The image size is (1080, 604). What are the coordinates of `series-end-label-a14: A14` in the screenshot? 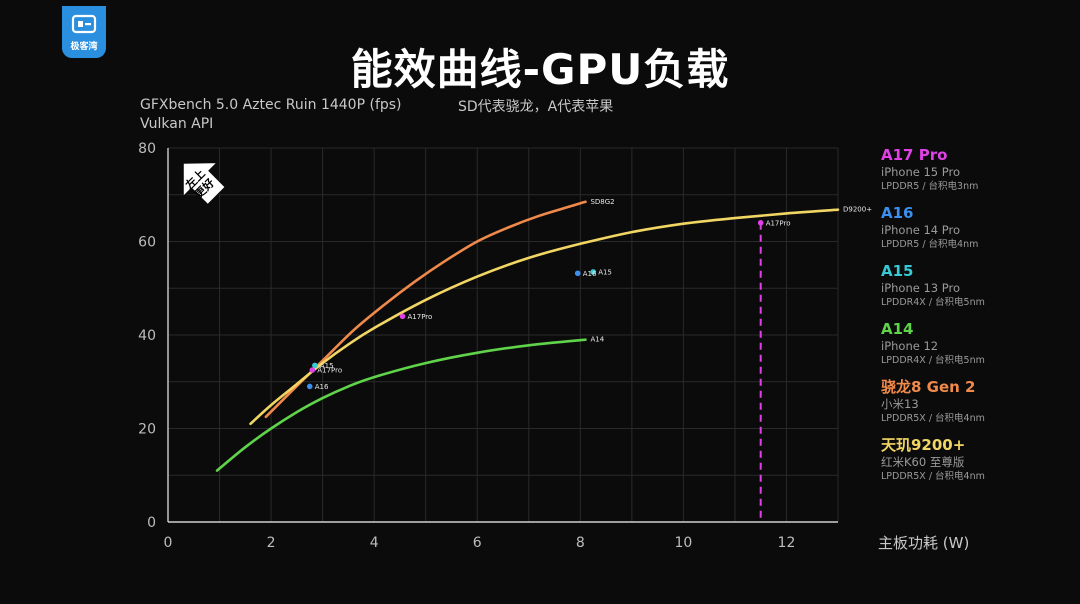 It's located at (597, 340).